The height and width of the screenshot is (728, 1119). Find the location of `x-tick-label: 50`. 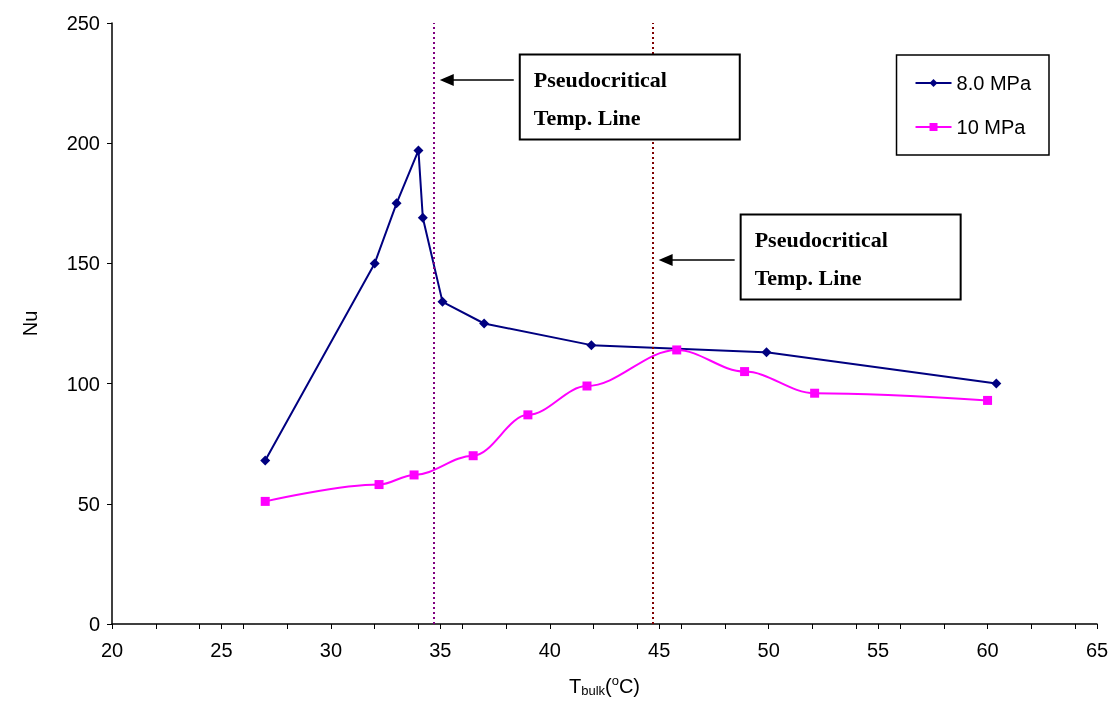

x-tick-label: 50 is located at coordinates (768, 650).